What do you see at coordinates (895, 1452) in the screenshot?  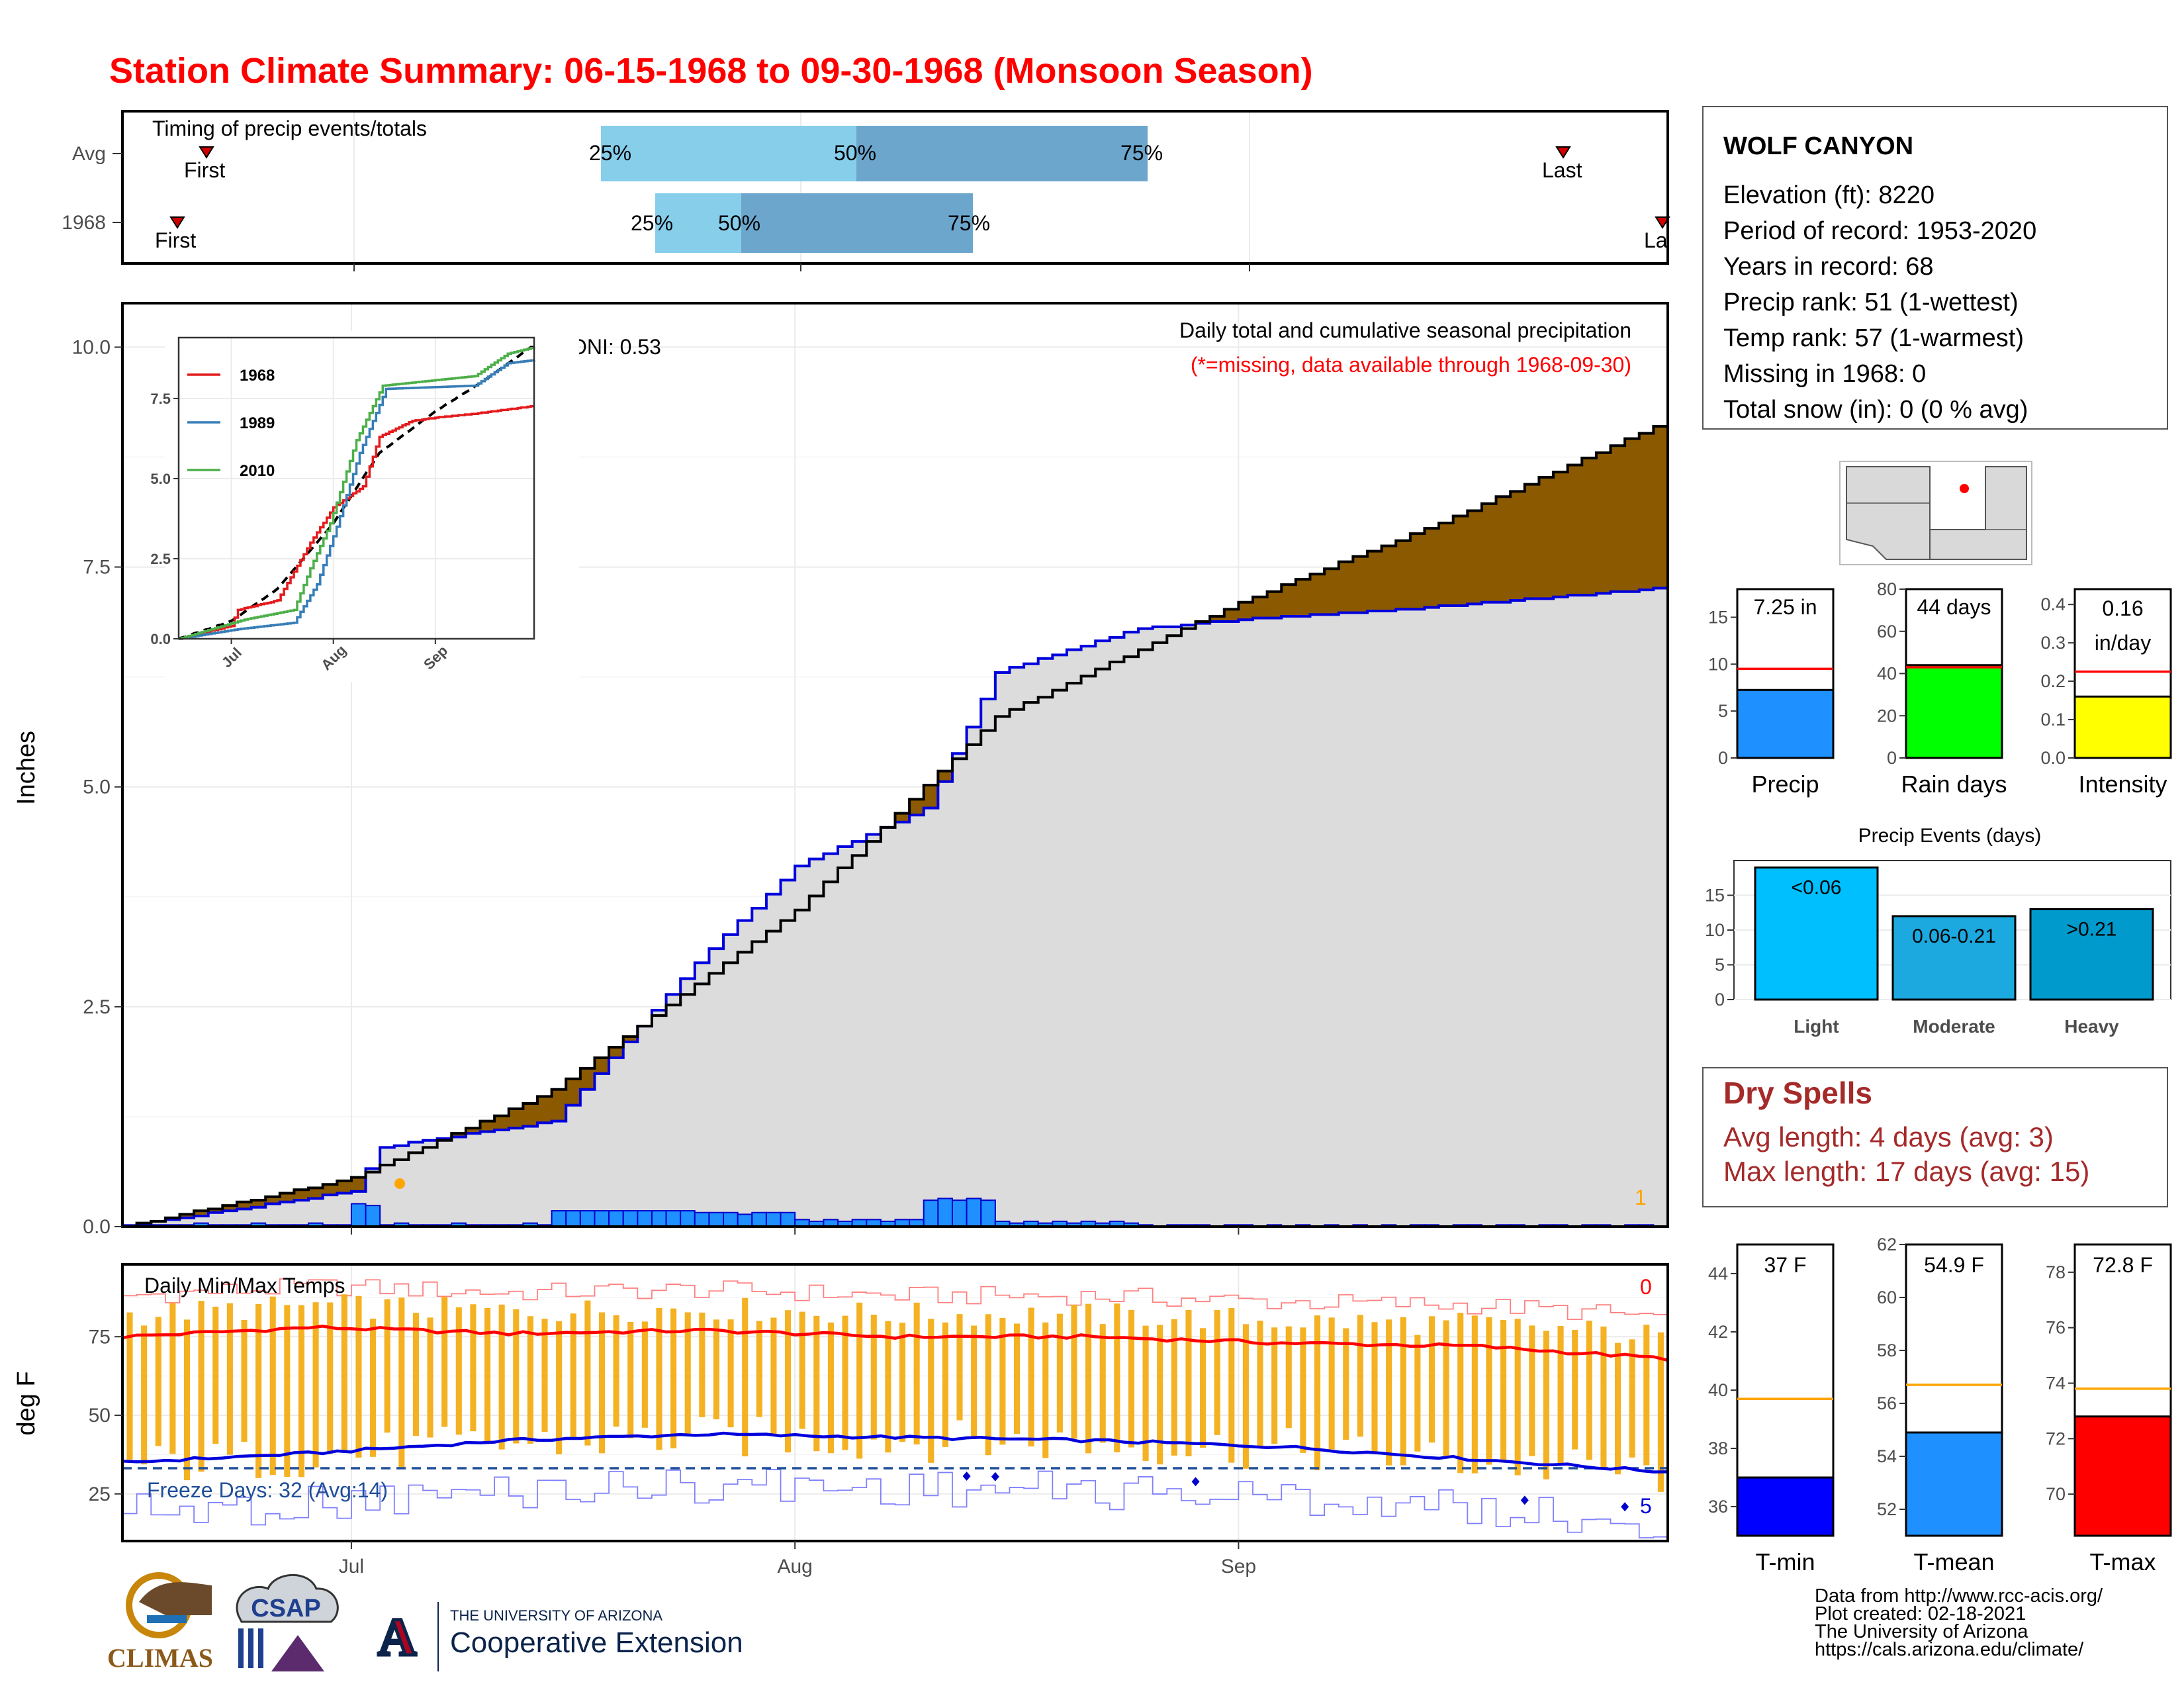 I see `avg-min-temp-line` at bounding box center [895, 1452].